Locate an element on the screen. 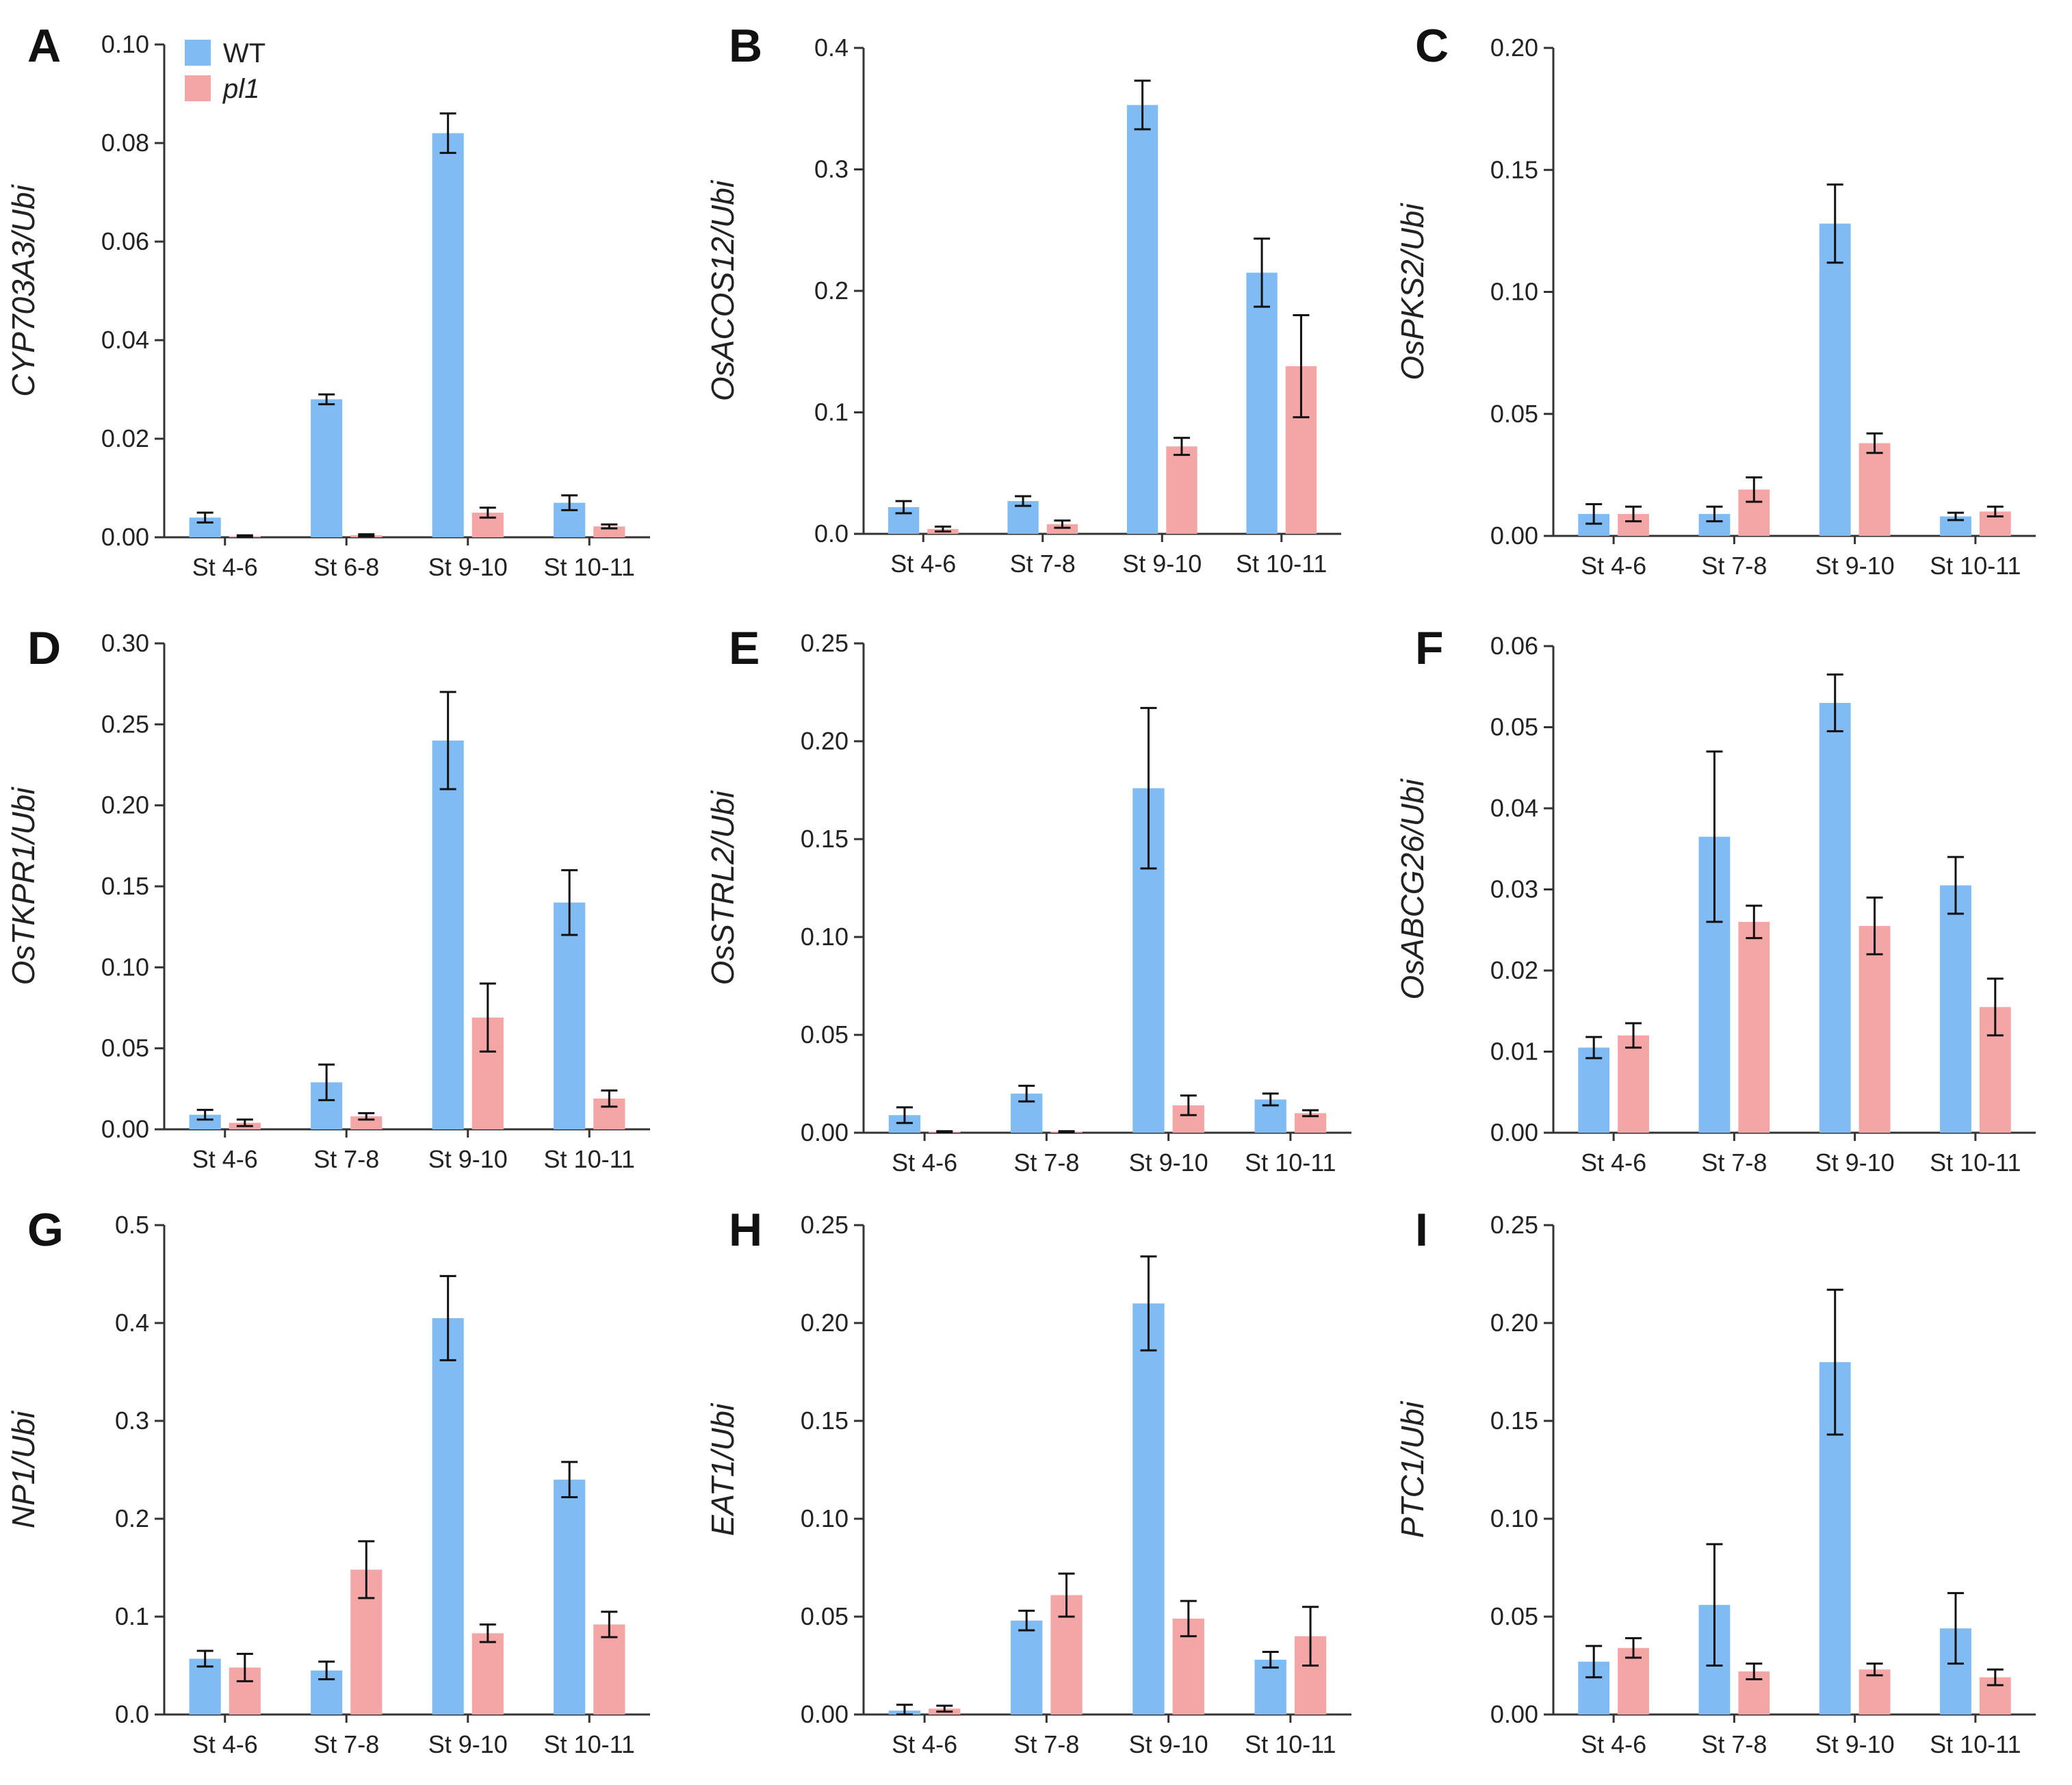  y-tick-label: 0.06 is located at coordinates (1514, 646).